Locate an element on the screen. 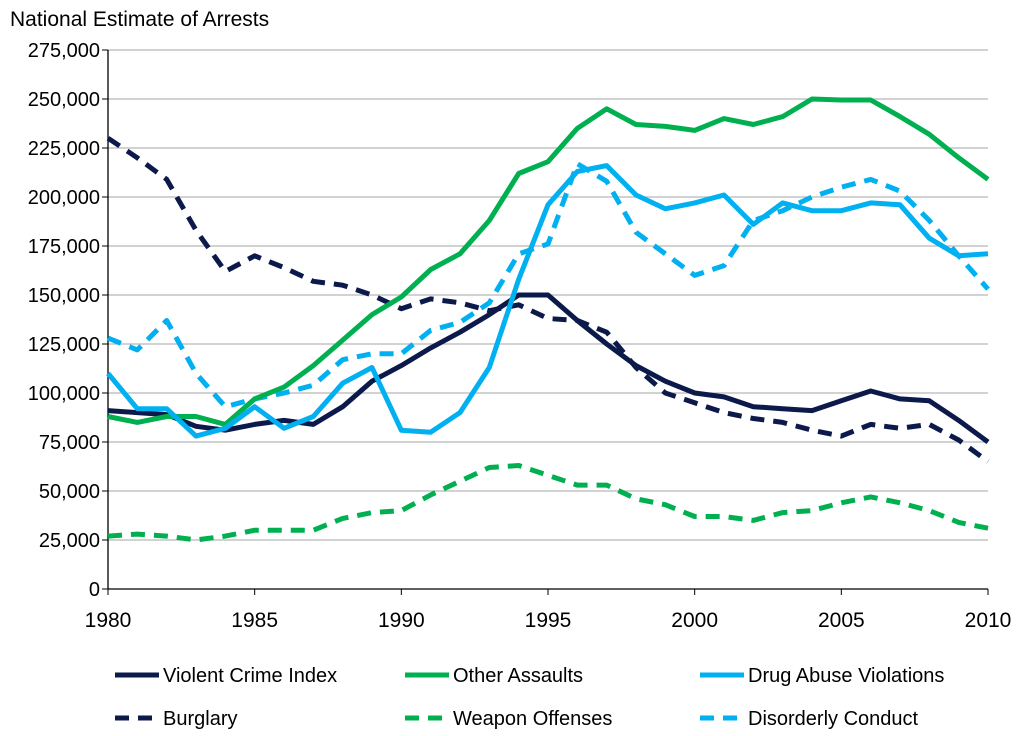 Image resolution: width=1024 pixels, height=736 pixels. legend-label: Burglary is located at coordinates (200, 719).